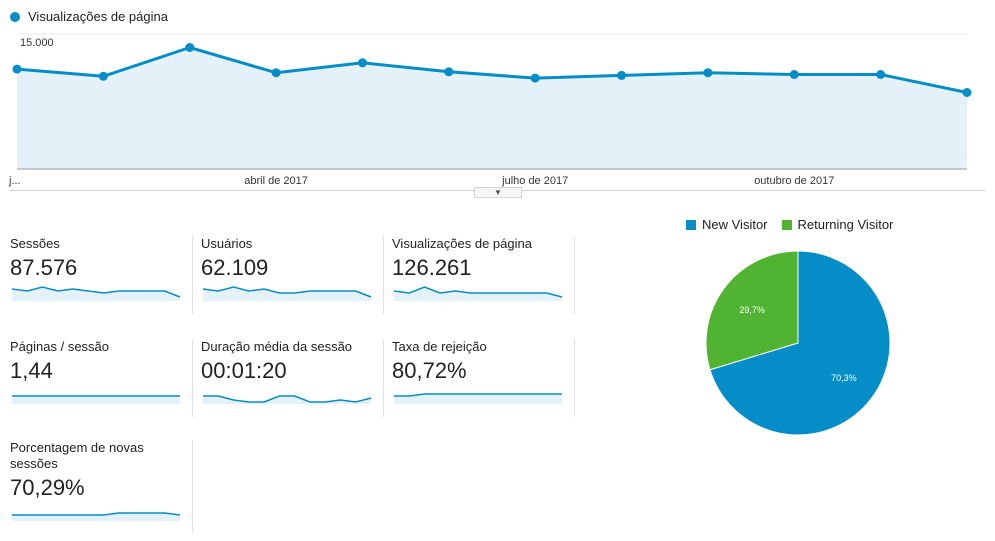 The image size is (995, 541). What do you see at coordinates (794, 181) in the screenshot?
I see `x-tick-label: outubro de 2017` at bounding box center [794, 181].